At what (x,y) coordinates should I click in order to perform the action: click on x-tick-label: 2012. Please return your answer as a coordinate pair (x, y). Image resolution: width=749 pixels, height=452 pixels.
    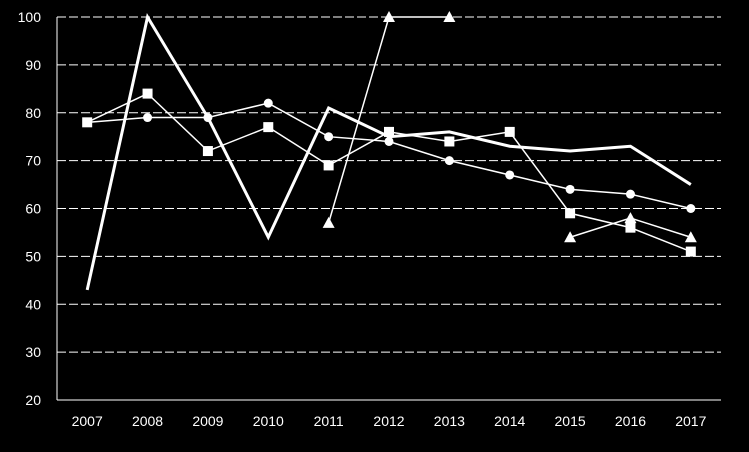
    Looking at the image, I should click on (388, 421).